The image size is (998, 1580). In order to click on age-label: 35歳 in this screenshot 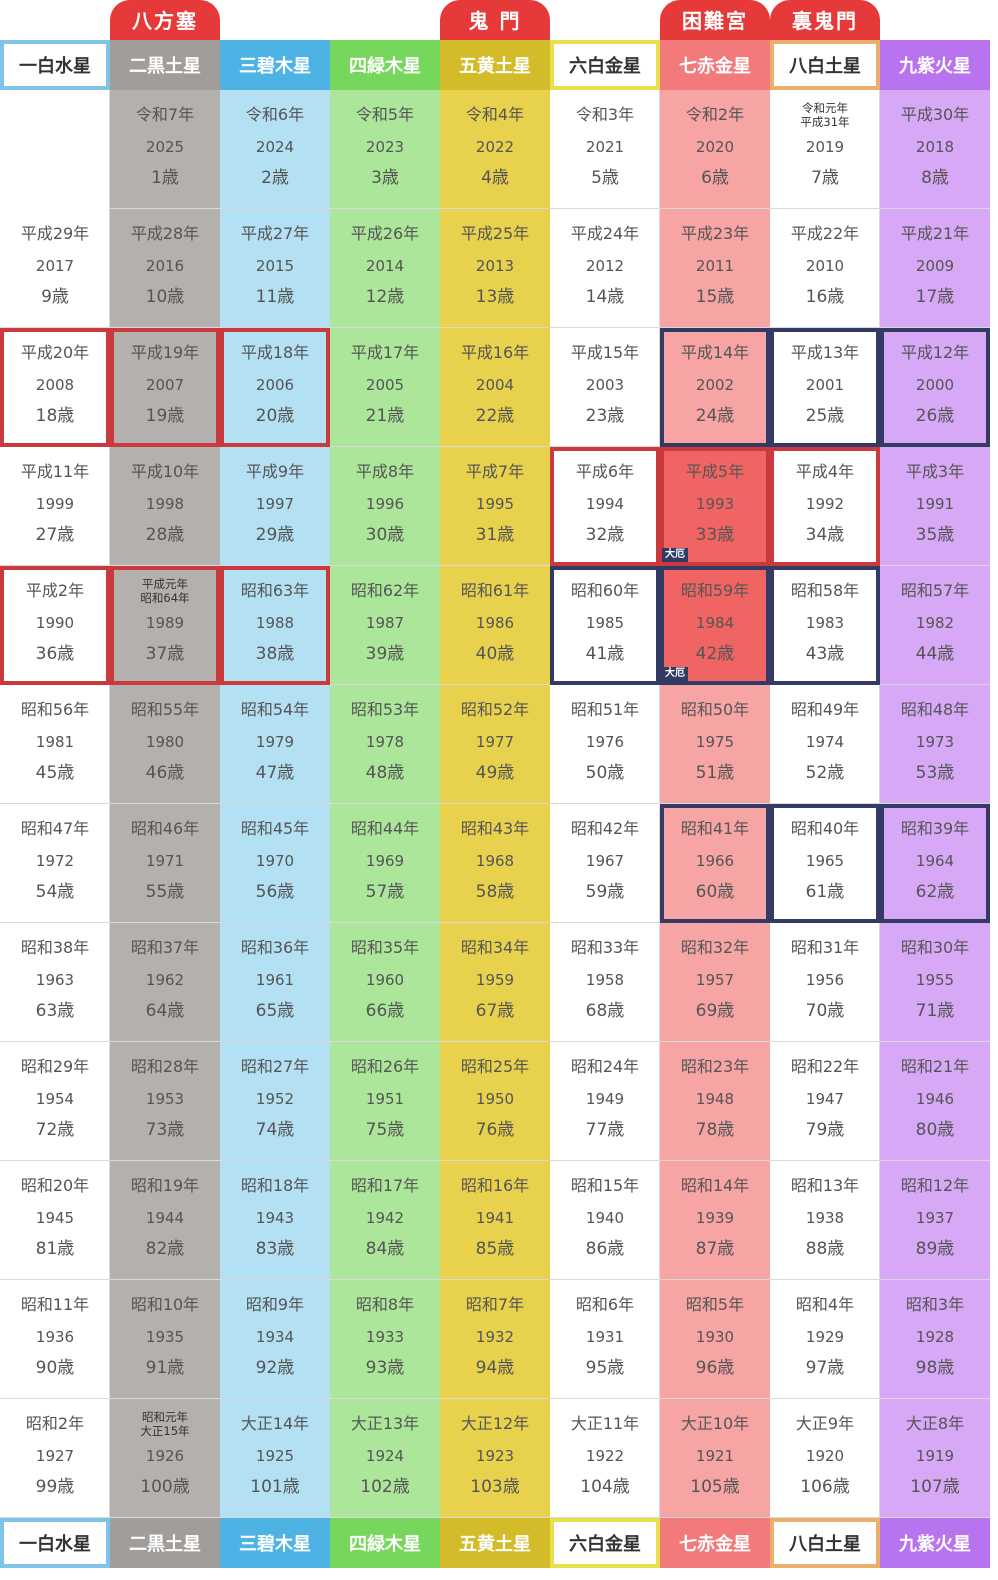, I will do `click(935, 535)`.